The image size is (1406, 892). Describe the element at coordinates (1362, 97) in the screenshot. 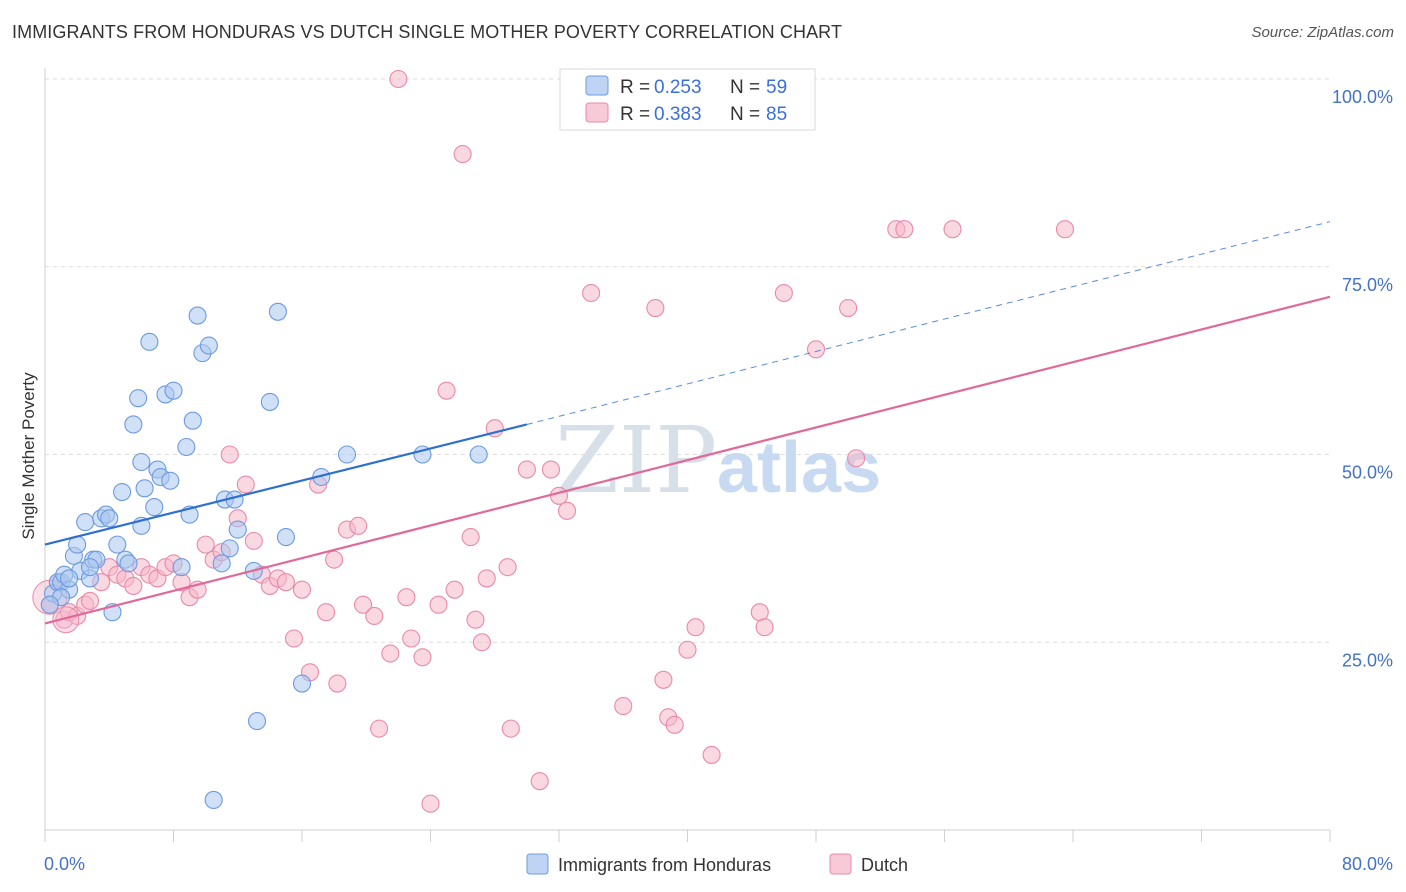

I see `y-tick-label-3: 100.0%` at that location.